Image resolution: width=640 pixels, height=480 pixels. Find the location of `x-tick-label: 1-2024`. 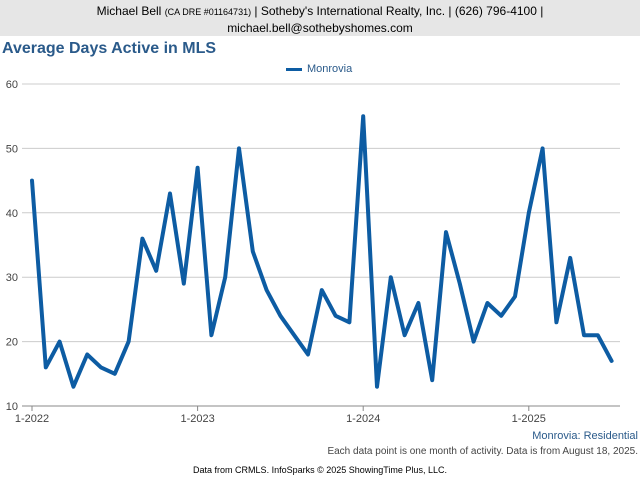

x-tick-label: 1-2024 is located at coordinates (363, 419).